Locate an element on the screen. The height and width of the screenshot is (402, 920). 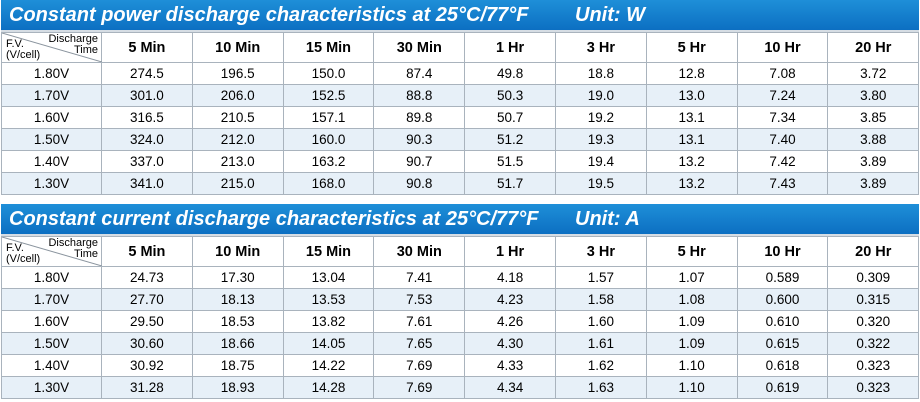
value-cell: 18.66 is located at coordinates (237, 343).